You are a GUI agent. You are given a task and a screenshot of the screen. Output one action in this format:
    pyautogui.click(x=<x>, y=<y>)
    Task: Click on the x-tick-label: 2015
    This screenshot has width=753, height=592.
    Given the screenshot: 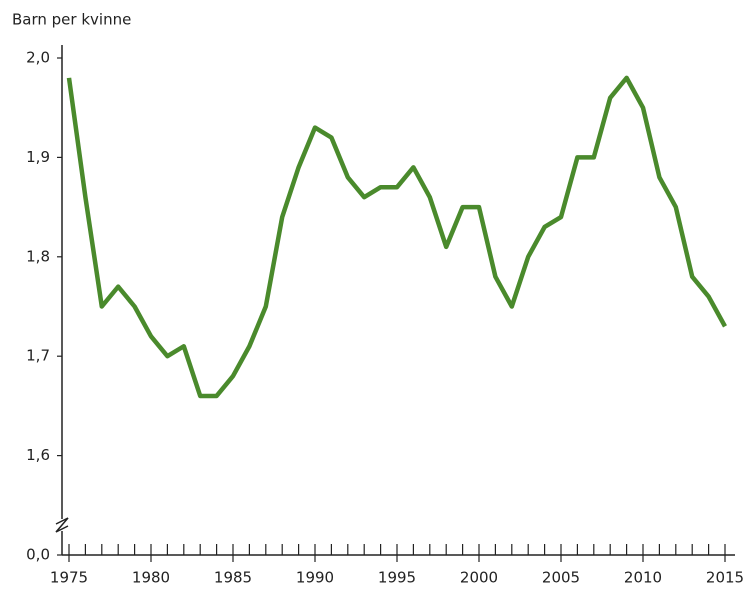 What is the action you would take?
    pyautogui.click(x=725, y=578)
    